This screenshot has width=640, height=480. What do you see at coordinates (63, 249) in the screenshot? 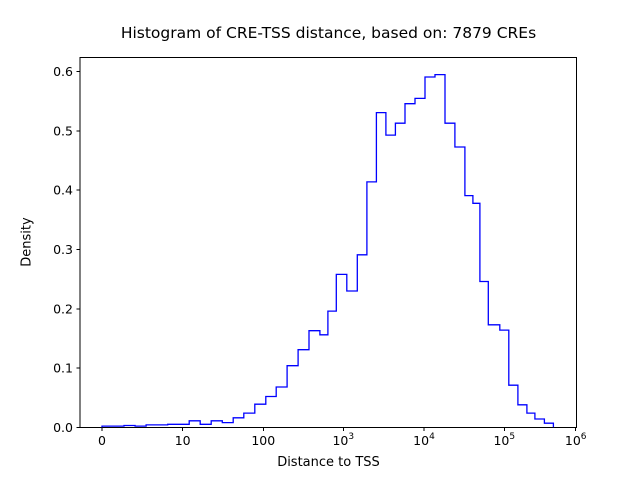
I see `y-tick-label: 0.3` at bounding box center [63, 249].